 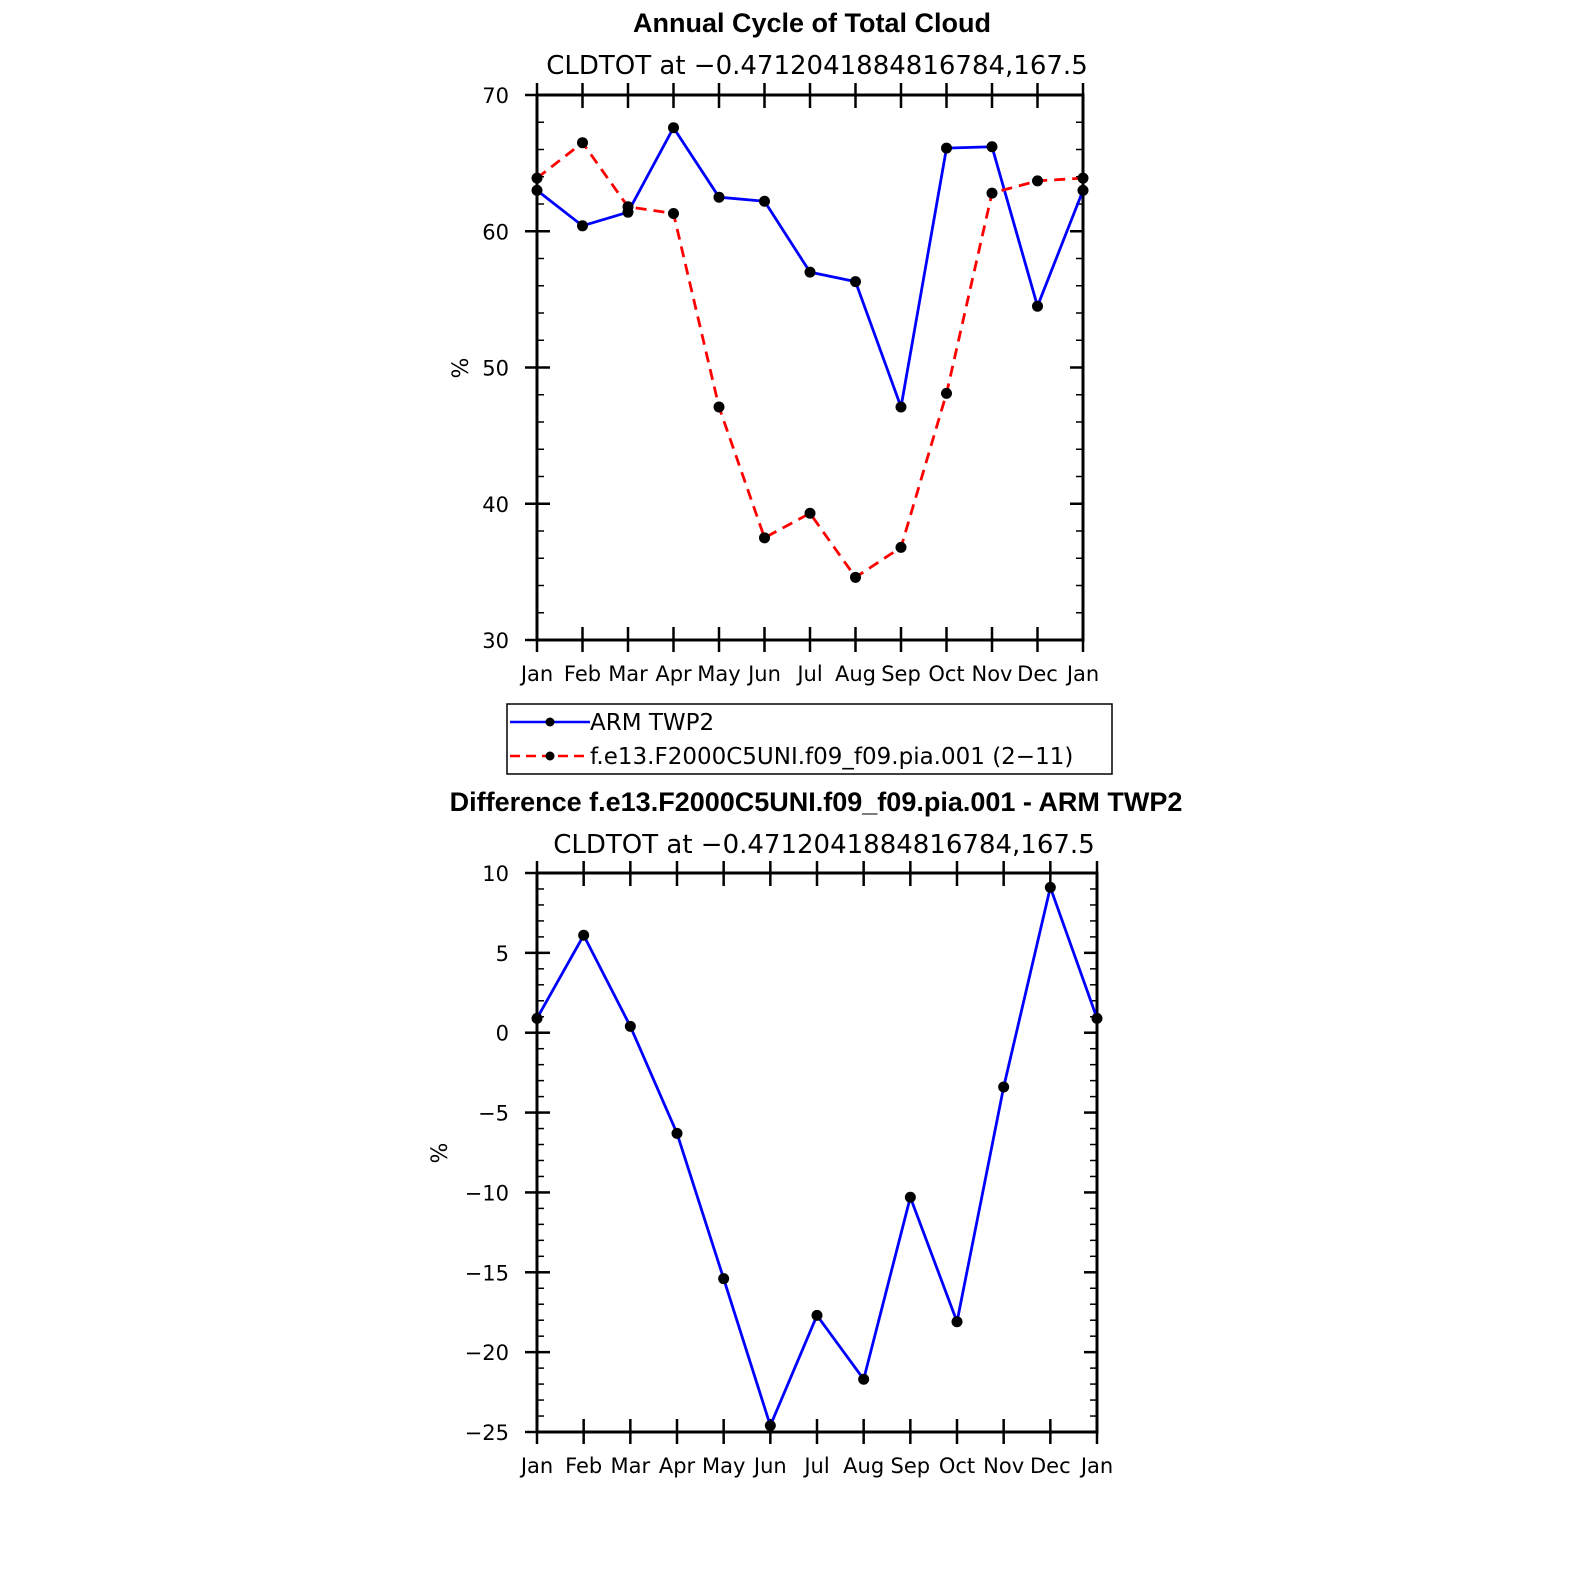 I want to click on chart2-ytick-label: −25, so click(x=487, y=1433).